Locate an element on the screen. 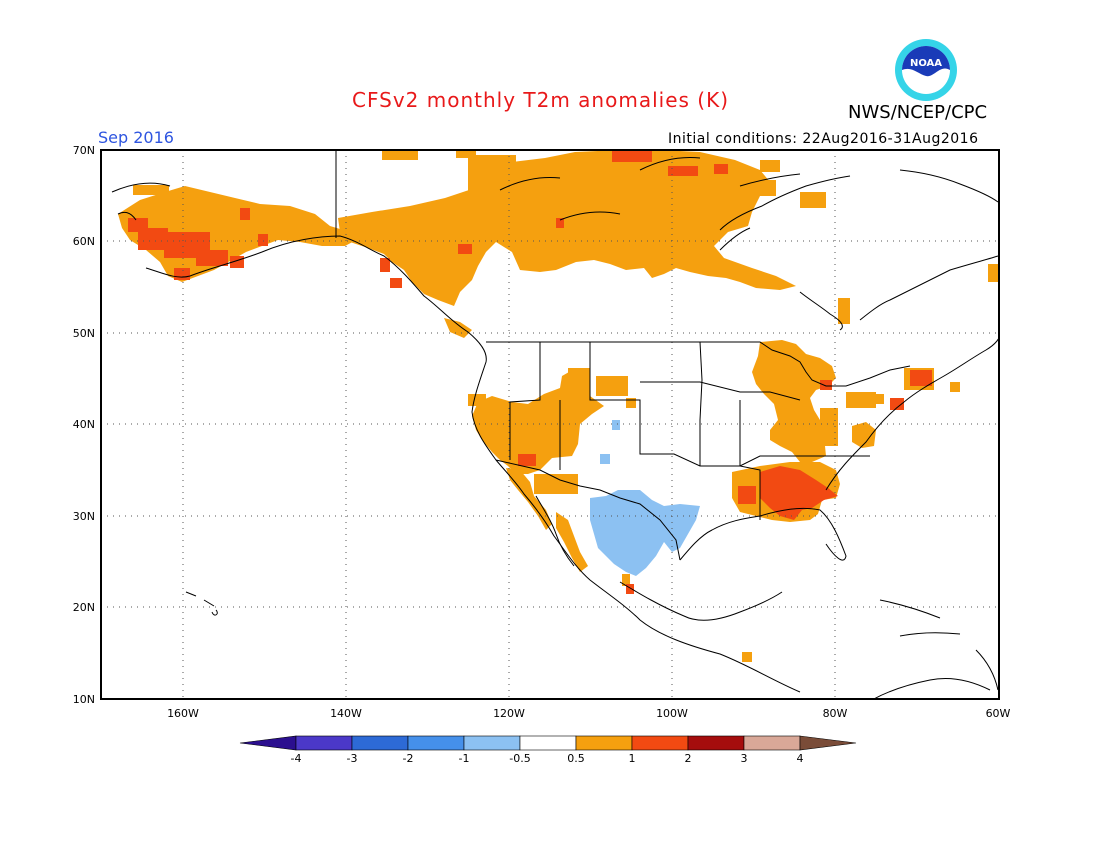  lon-label-160w: 160W is located at coordinates (183, 713).